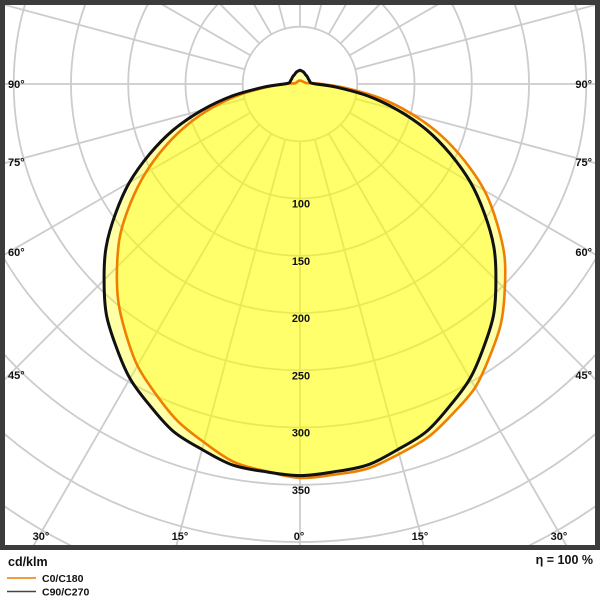 Image resolution: width=600 pixels, height=600 pixels. What do you see at coordinates (583, 376) in the screenshot?
I see `angle-label-right: 45°` at bounding box center [583, 376].